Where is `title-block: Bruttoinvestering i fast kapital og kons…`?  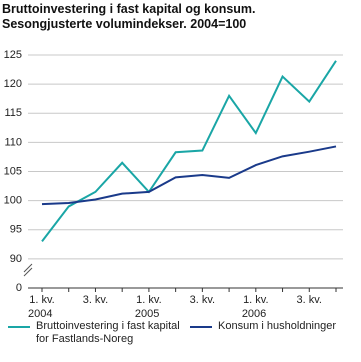
title-block: Bruttoinvestering i fast kapital og kons… is located at coordinates (129, 17).